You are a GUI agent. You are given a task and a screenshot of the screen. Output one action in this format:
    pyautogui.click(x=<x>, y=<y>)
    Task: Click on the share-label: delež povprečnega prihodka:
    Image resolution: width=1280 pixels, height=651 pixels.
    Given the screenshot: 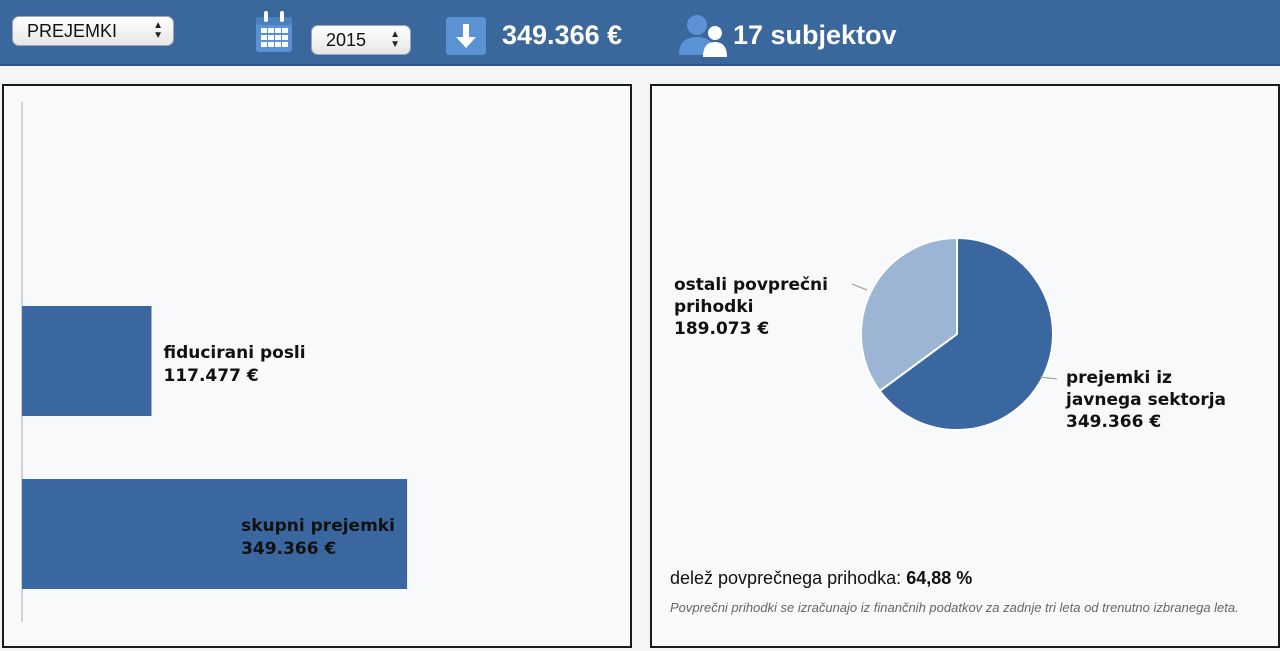 What is the action you would take?
    pyautogui.click(x=786, y=578)
    